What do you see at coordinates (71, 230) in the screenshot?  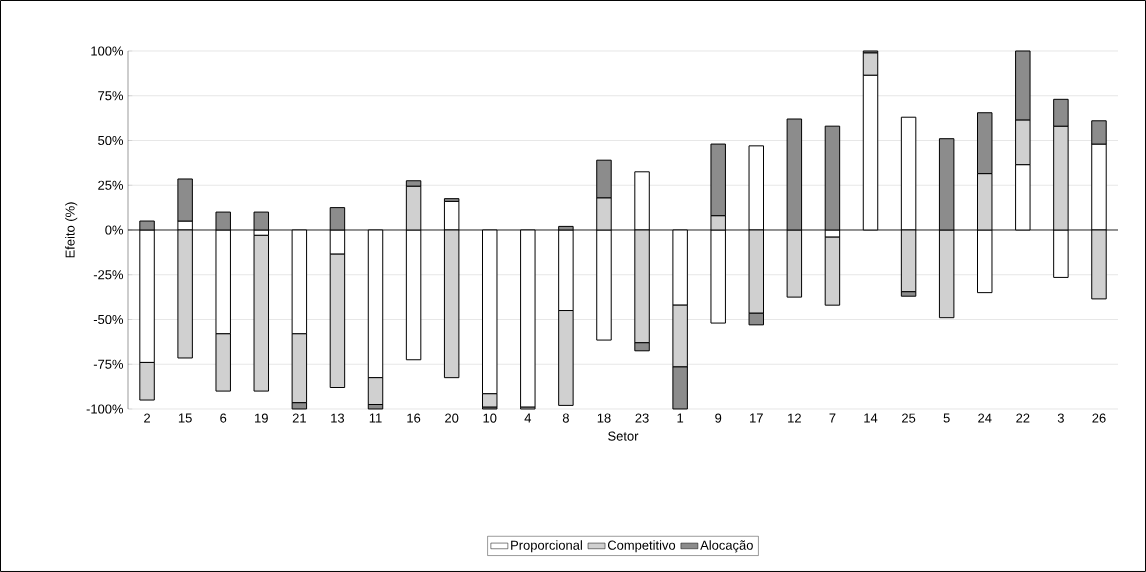 I see `y-axis-title: Efeito (%)` at bounding box center [71, 230].